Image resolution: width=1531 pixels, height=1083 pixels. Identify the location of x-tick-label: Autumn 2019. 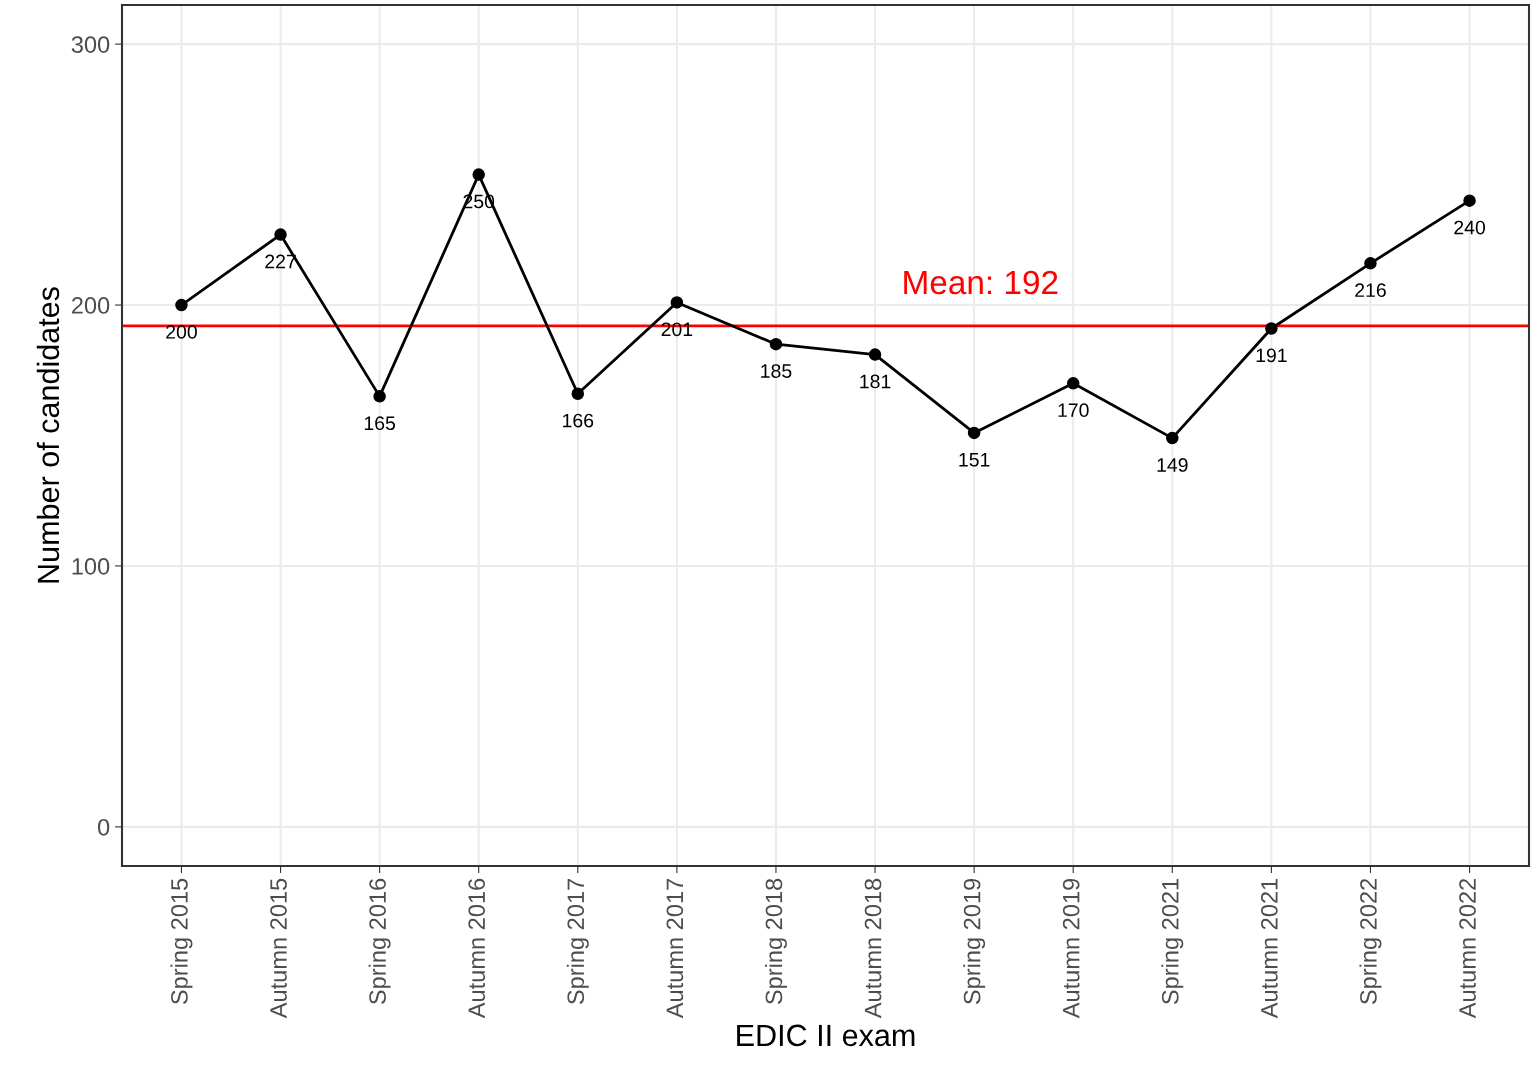
(1071, 948).